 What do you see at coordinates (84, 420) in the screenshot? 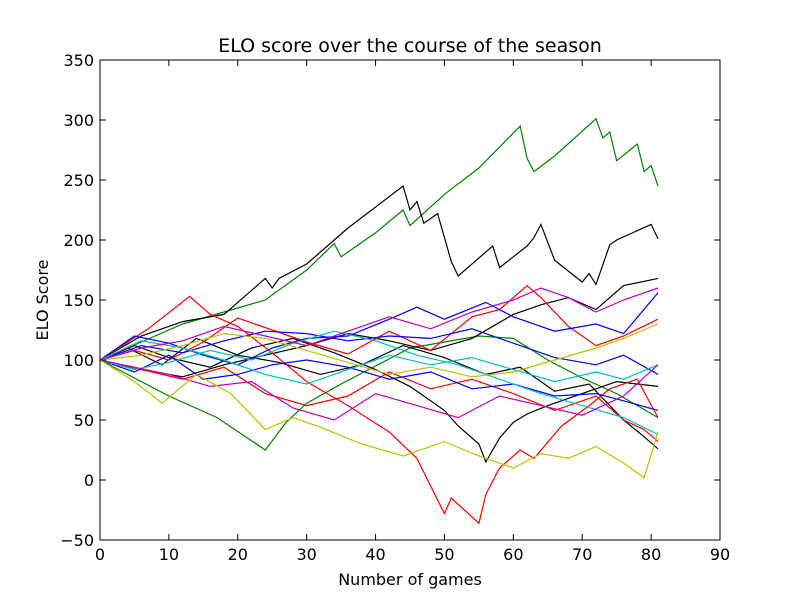
I see `y-tick-label: 50` at bounding box center [84, 420].